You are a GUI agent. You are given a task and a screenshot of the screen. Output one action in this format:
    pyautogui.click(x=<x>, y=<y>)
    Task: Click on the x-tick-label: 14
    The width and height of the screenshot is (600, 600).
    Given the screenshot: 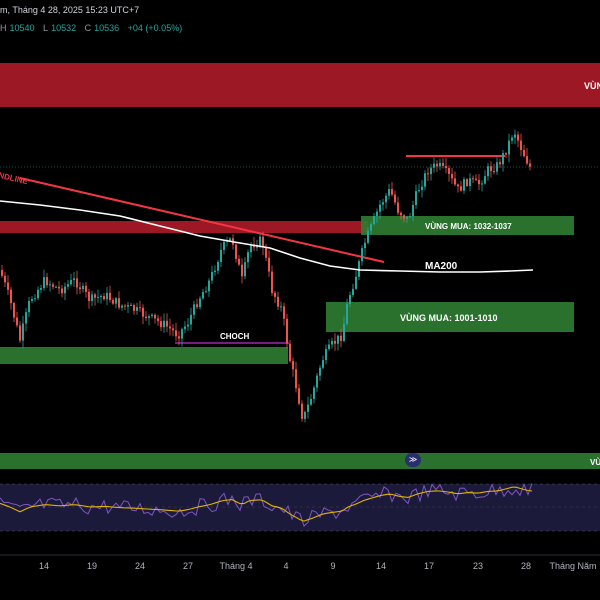 What is the action you would take?
    pyautogui.click(x=381, y=566)
    